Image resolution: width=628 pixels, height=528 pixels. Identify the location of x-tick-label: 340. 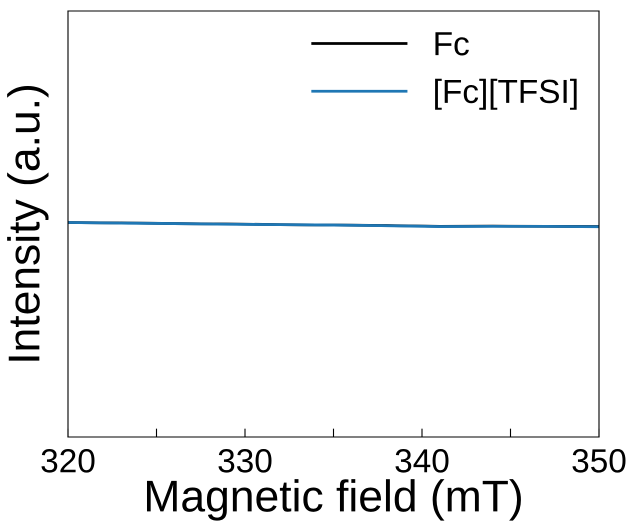
(422, 460).